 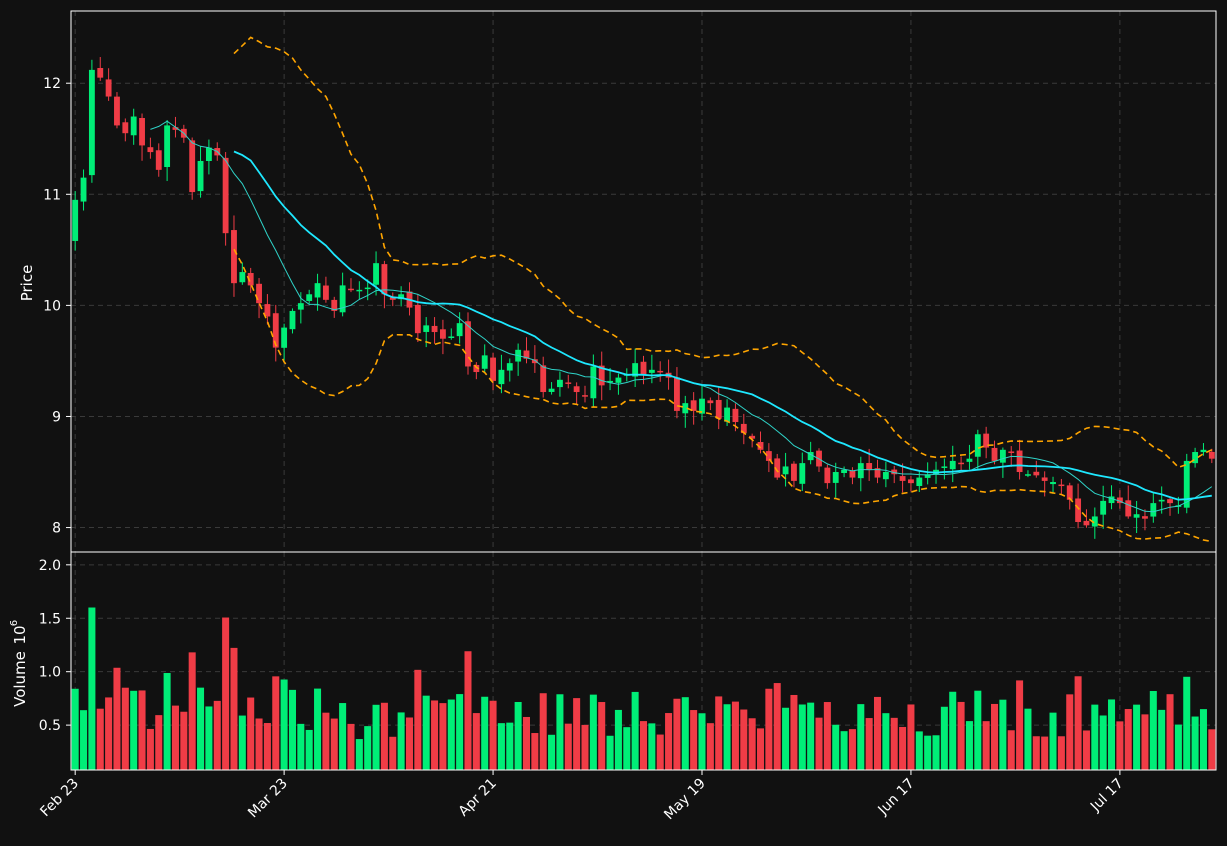 I want to click on price-axis-label: Price, so click(x=27, y=283).